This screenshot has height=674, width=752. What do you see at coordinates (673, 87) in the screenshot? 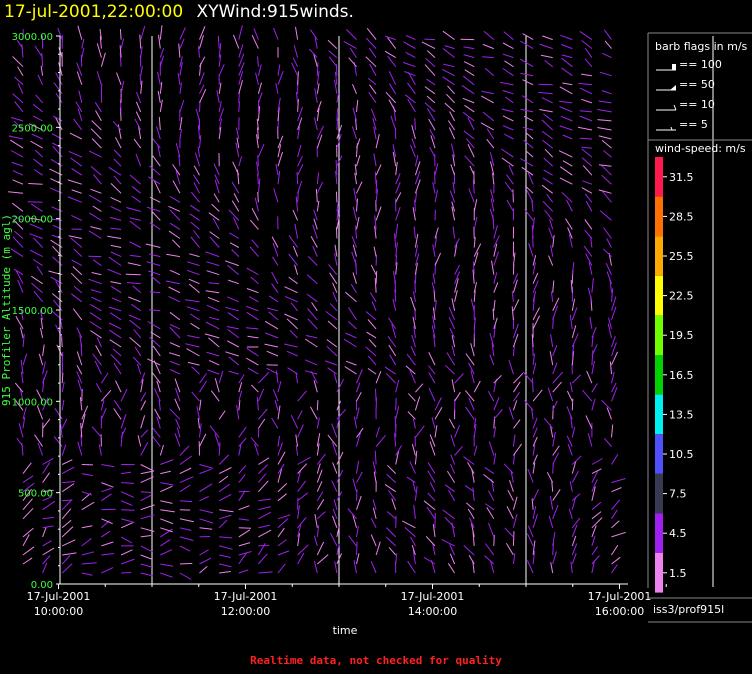
I see `barb-flag-half` at bounding box center [673, 87].